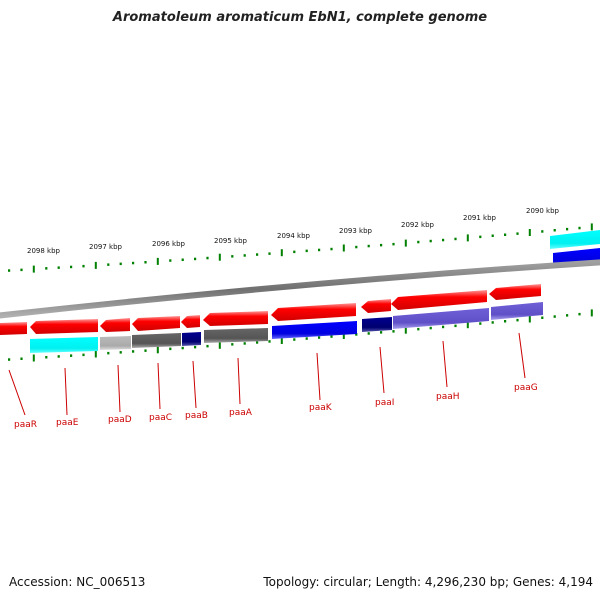  Describe the element at coordinates (300, 289) in the screenshot. I see `genome-backbone` at that location.